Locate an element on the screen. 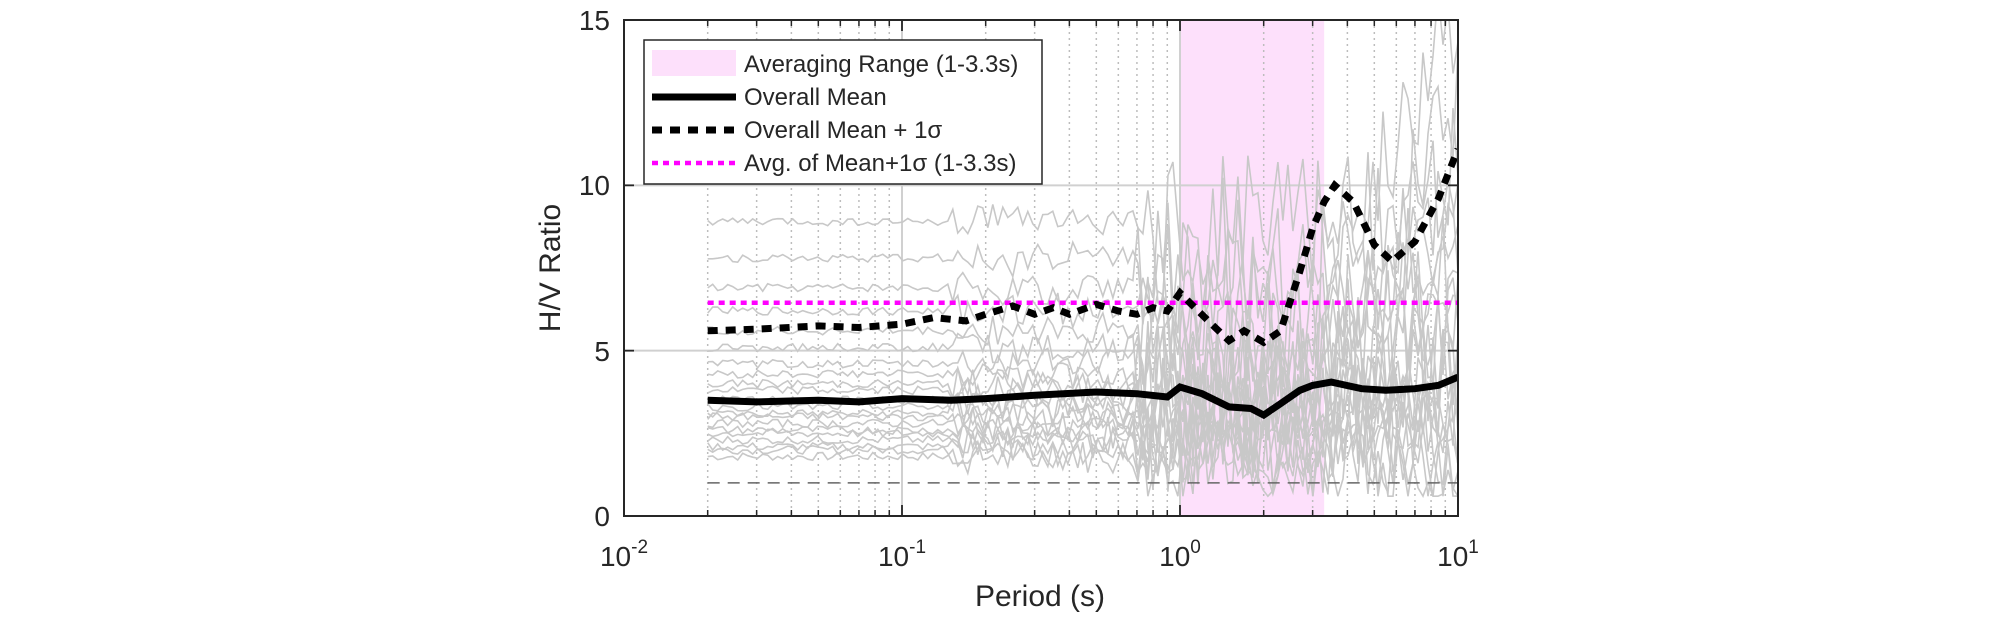  legend-label: Overall Mean is located at coordinates (815, 97).